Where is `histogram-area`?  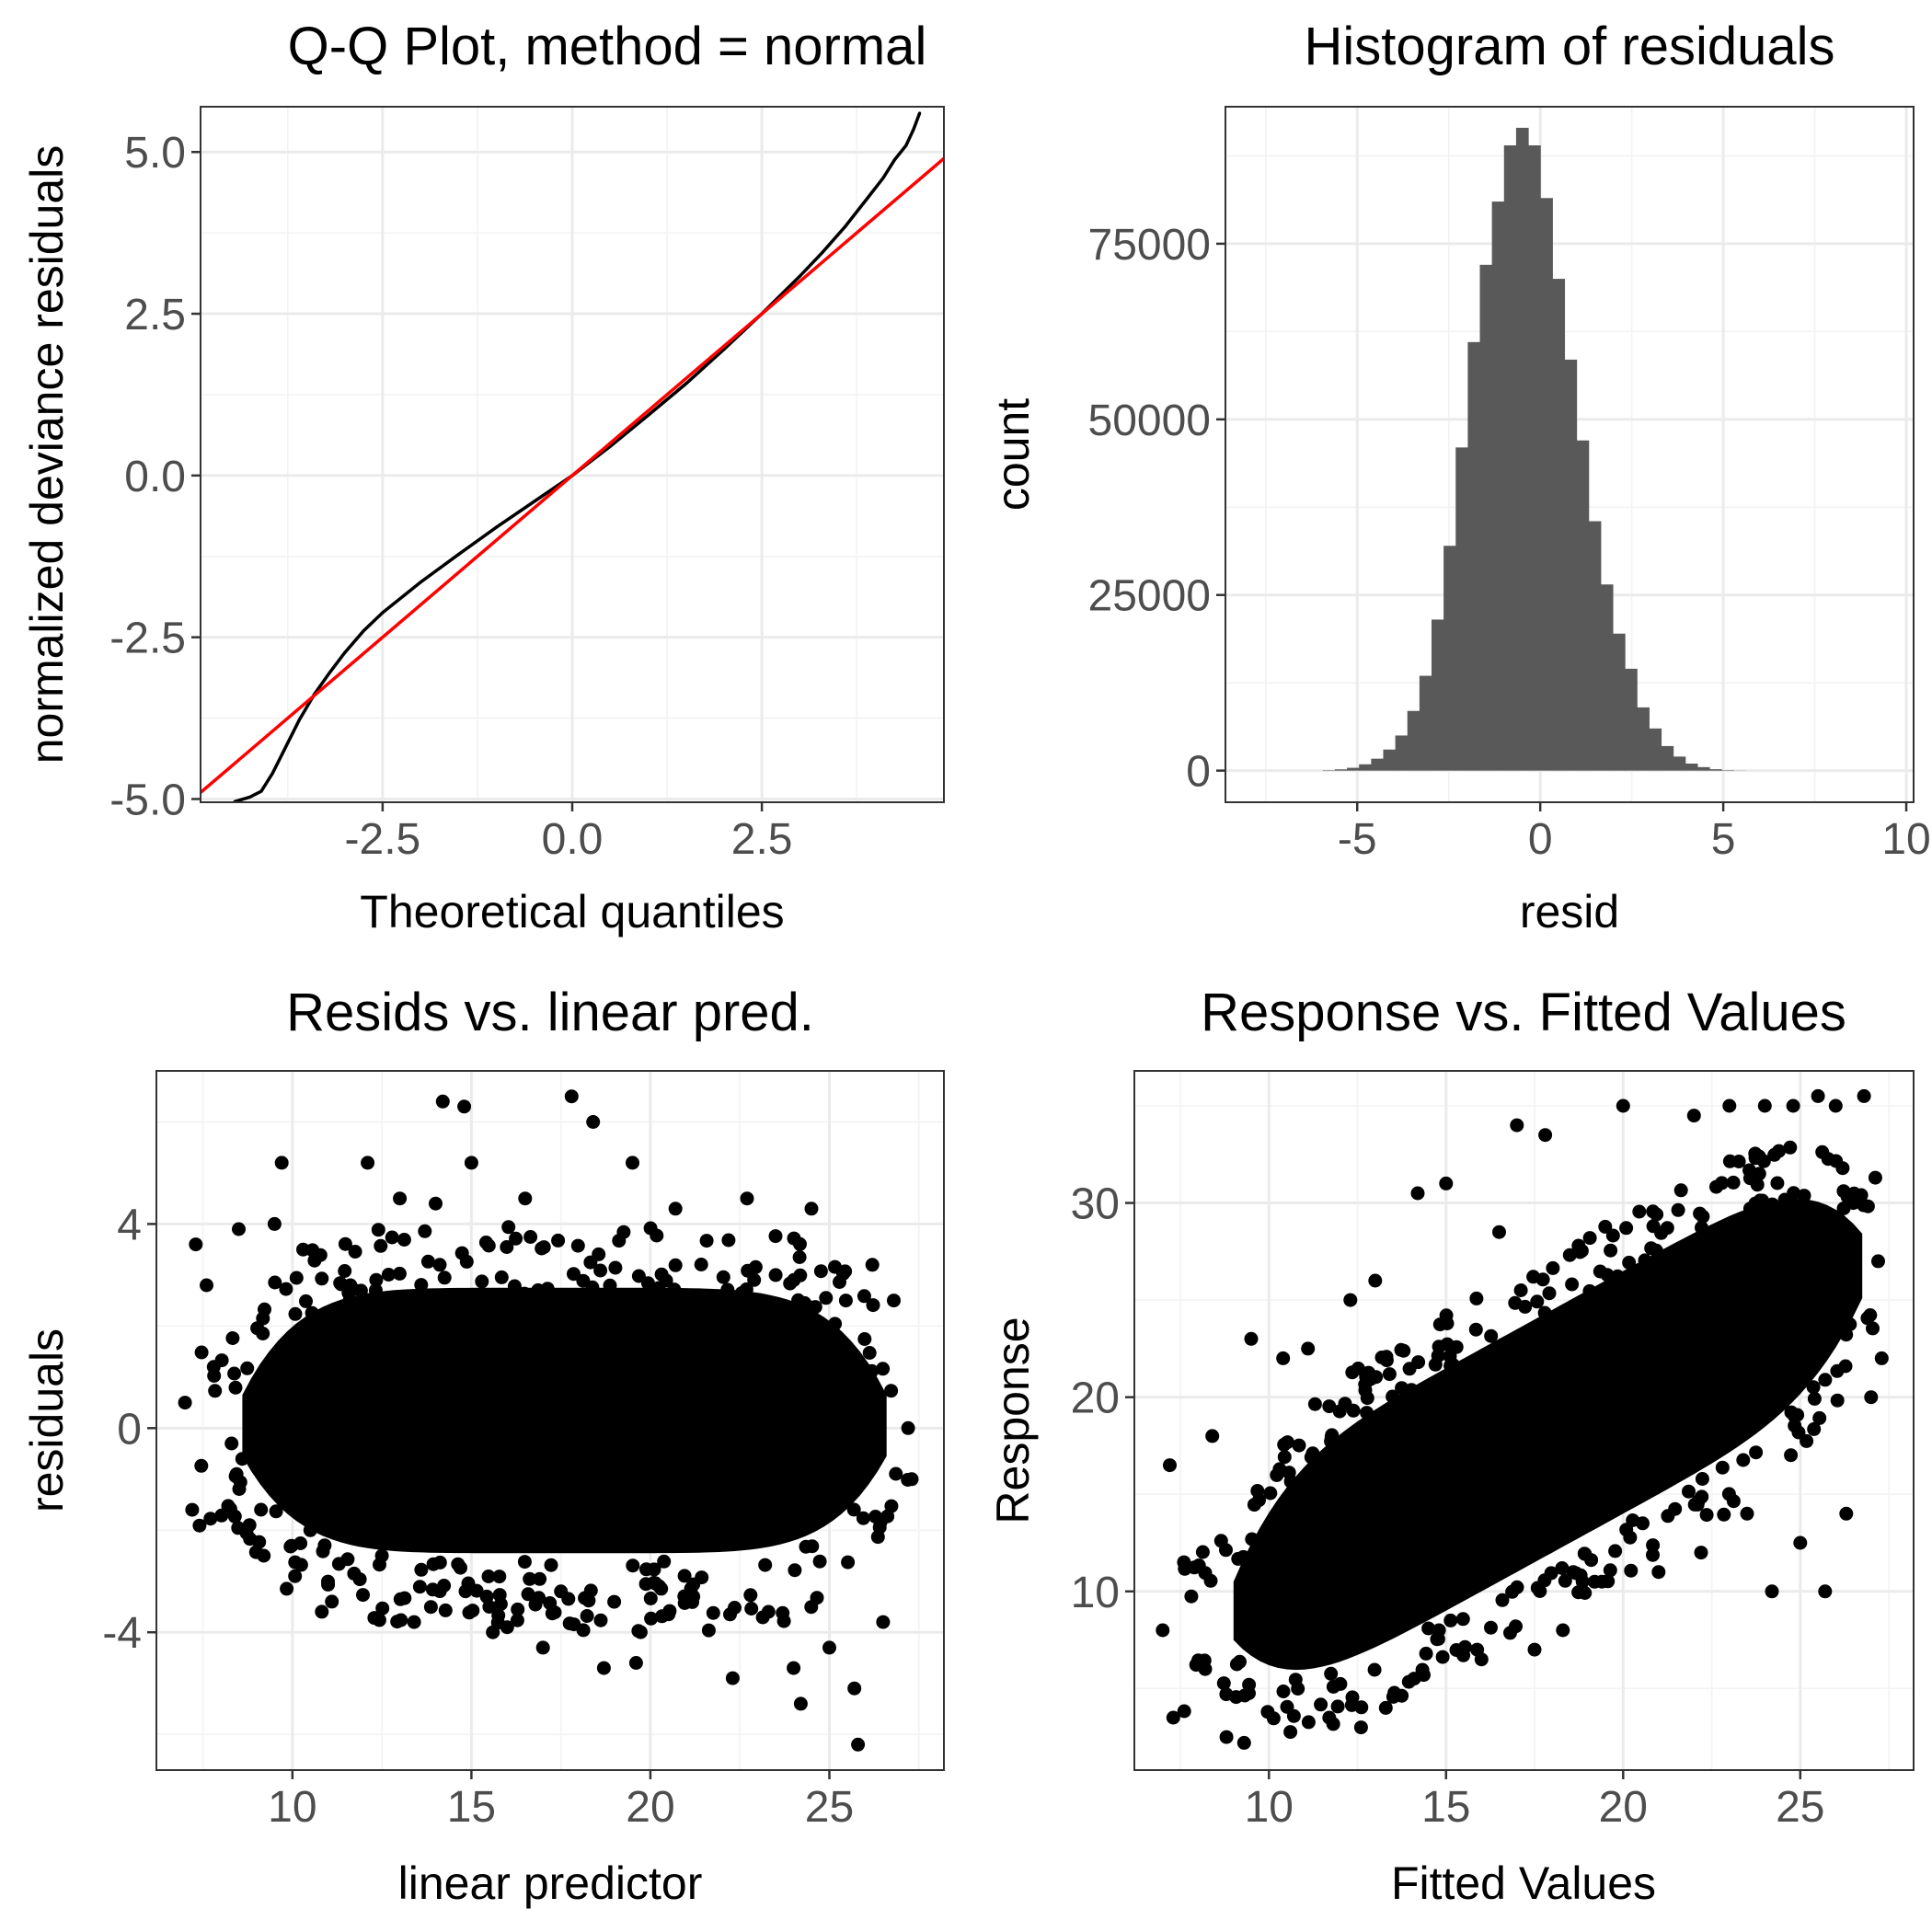 histogram-area is located at coordinates (1534, 449).